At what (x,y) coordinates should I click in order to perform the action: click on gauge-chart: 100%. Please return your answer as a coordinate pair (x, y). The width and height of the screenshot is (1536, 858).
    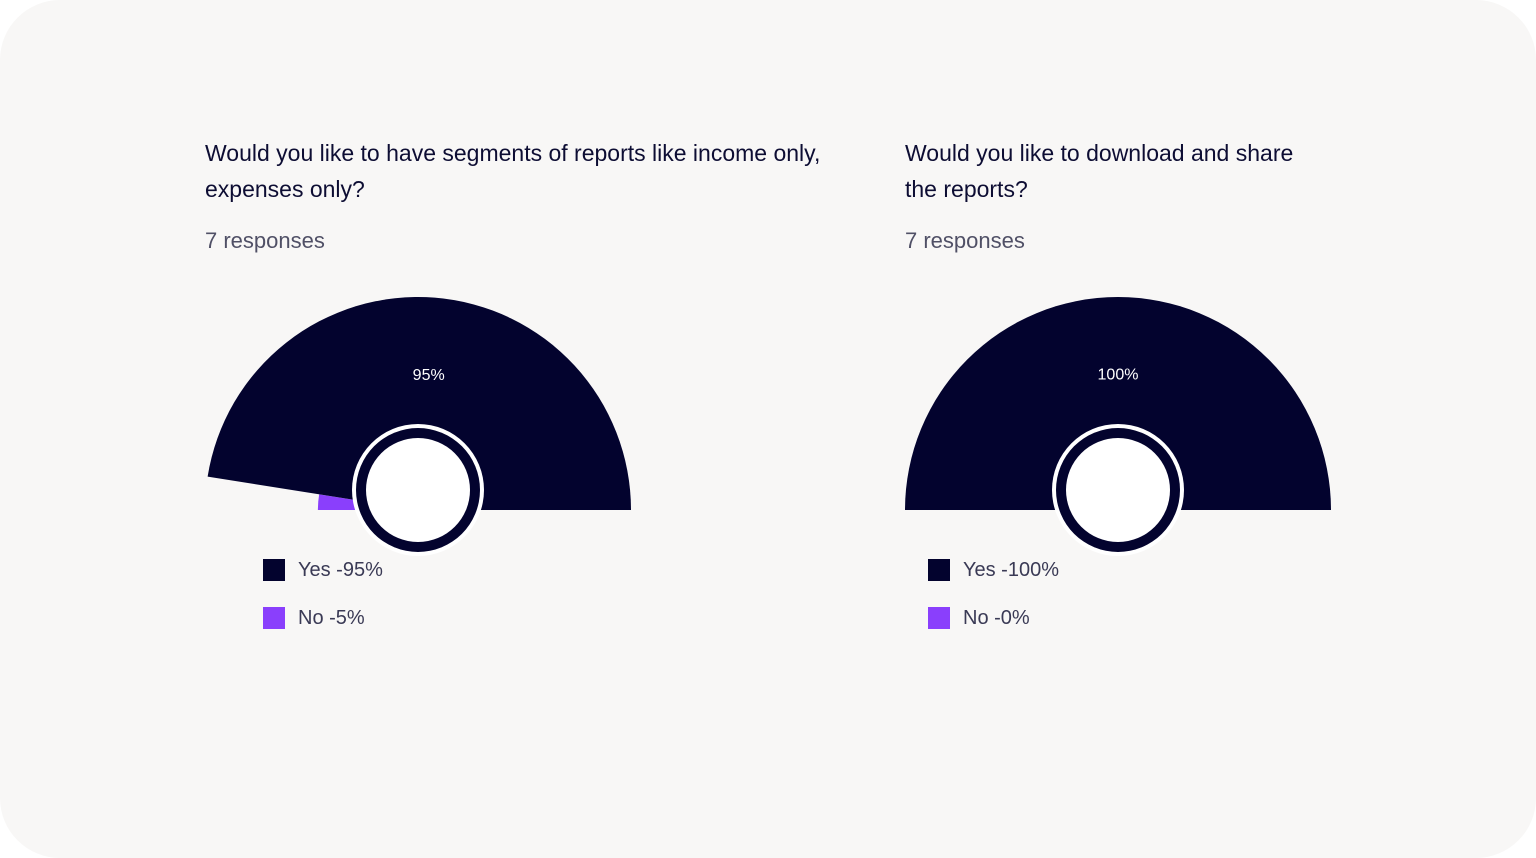
    Looking at the image, I should click on (1118, 426).